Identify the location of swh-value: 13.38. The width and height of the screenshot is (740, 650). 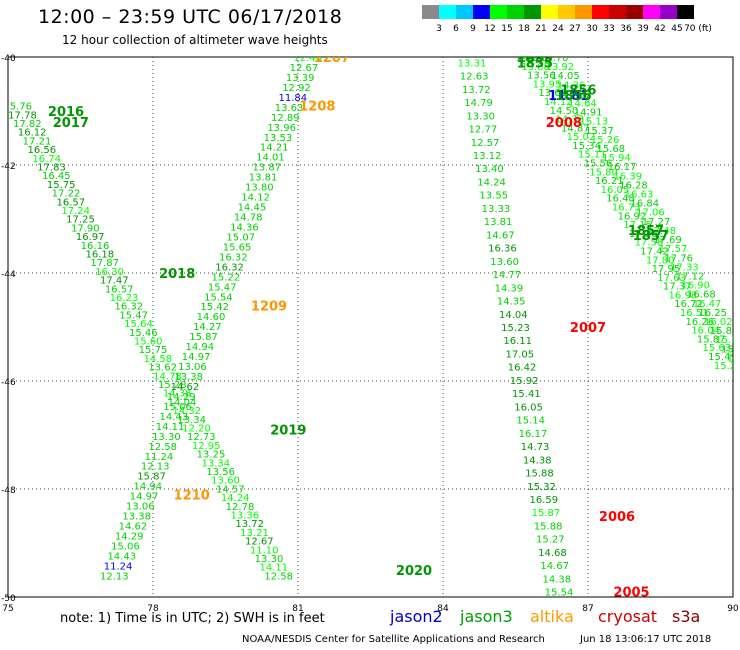
(188, 377).